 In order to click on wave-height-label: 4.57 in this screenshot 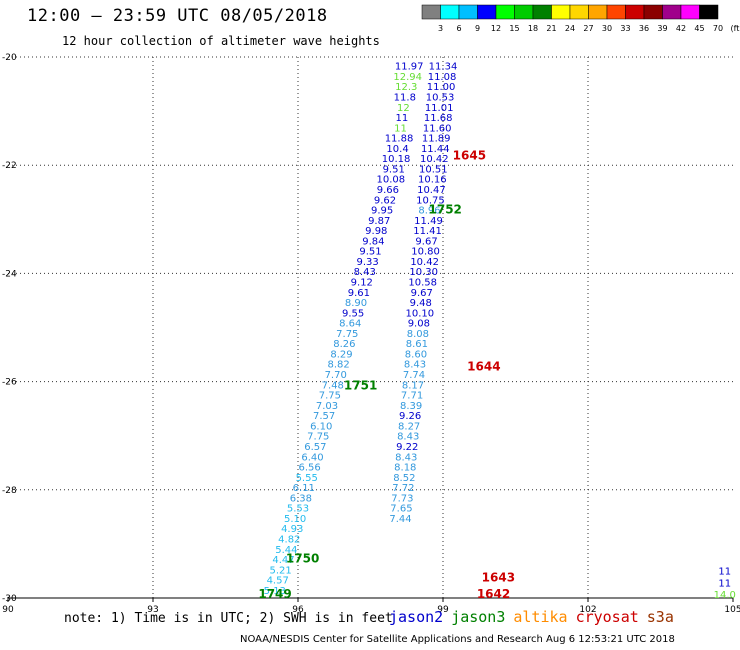, I will do `click(278, 581)`.